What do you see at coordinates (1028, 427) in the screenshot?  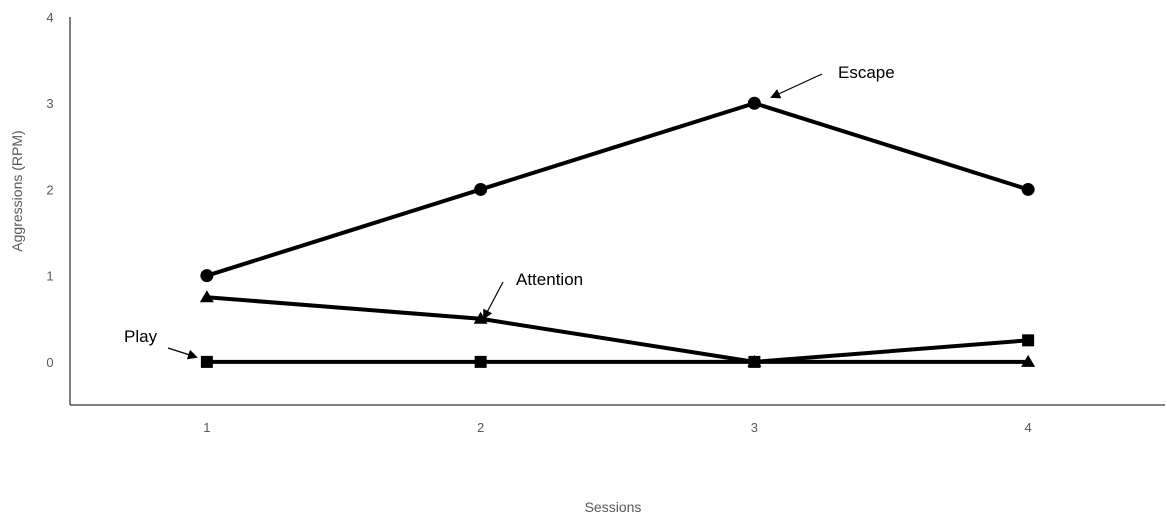 I see `x-tick-label: 4` at bounding box center [1028, 427].